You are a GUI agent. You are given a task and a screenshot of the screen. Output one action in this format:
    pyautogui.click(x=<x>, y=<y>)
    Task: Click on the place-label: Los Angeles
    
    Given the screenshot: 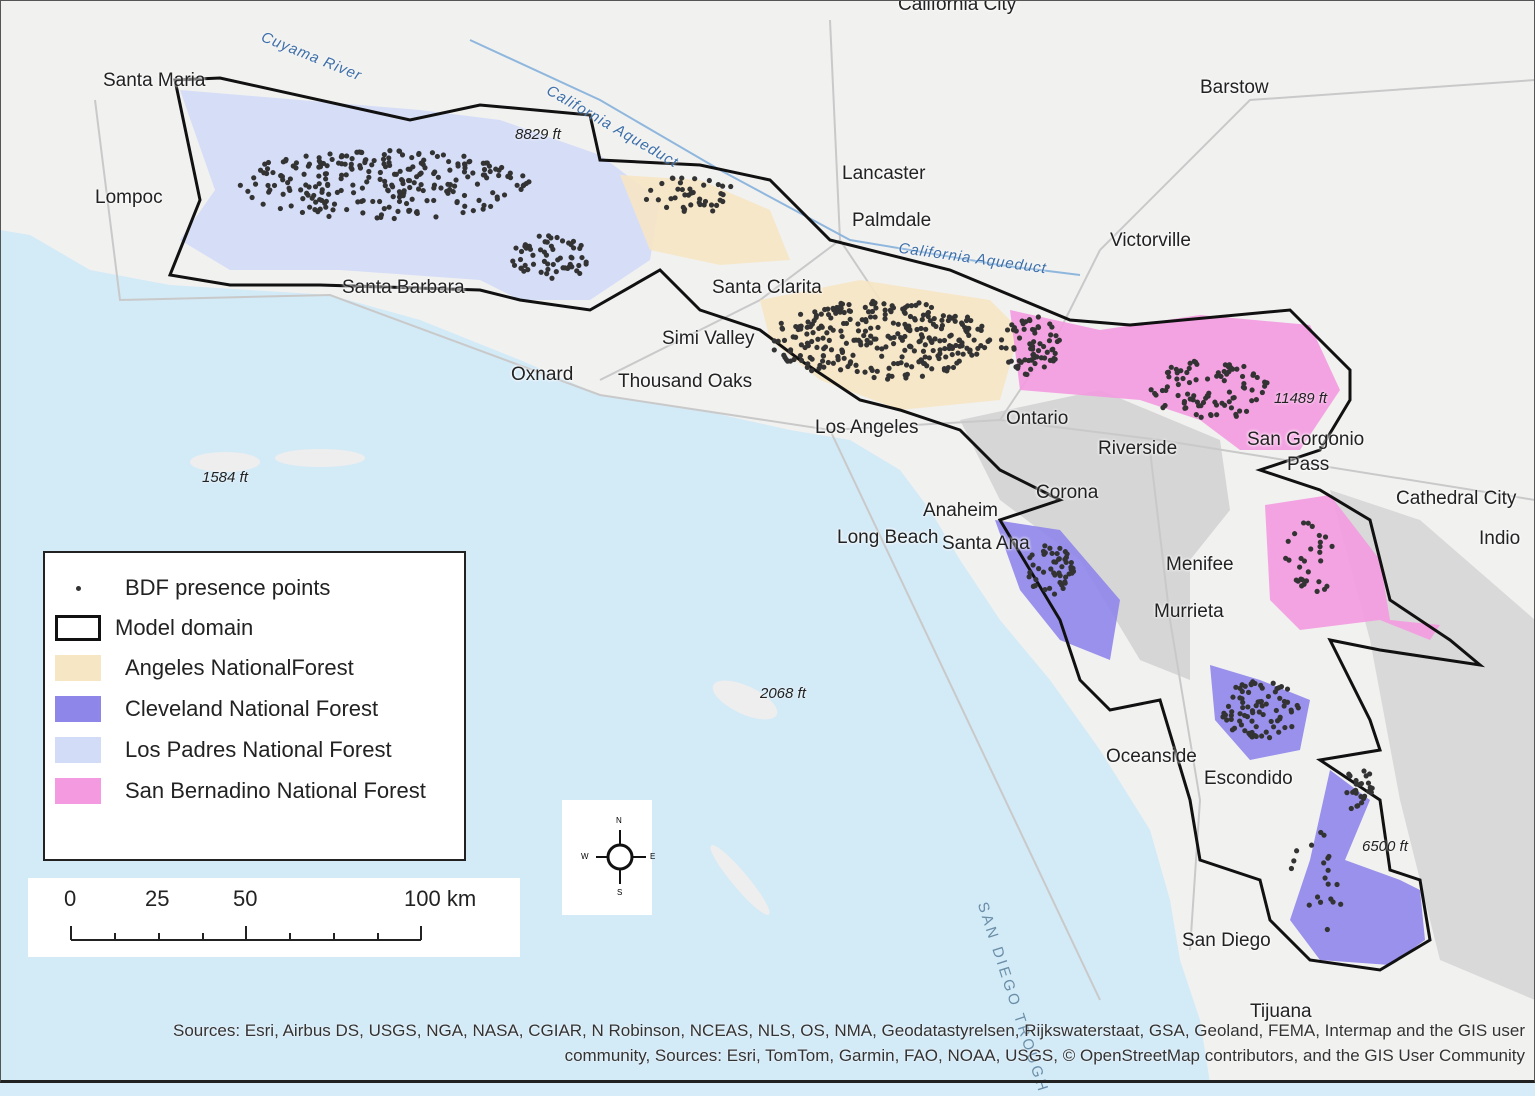 What is the action you would take?
    pyautogui.click(x=867, y=427)
    